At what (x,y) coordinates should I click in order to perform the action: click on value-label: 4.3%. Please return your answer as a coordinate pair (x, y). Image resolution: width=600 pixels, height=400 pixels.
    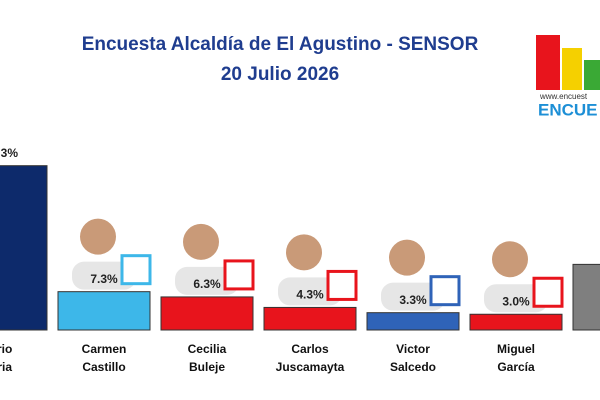
    Looking at the image, I should click on (310, 295).